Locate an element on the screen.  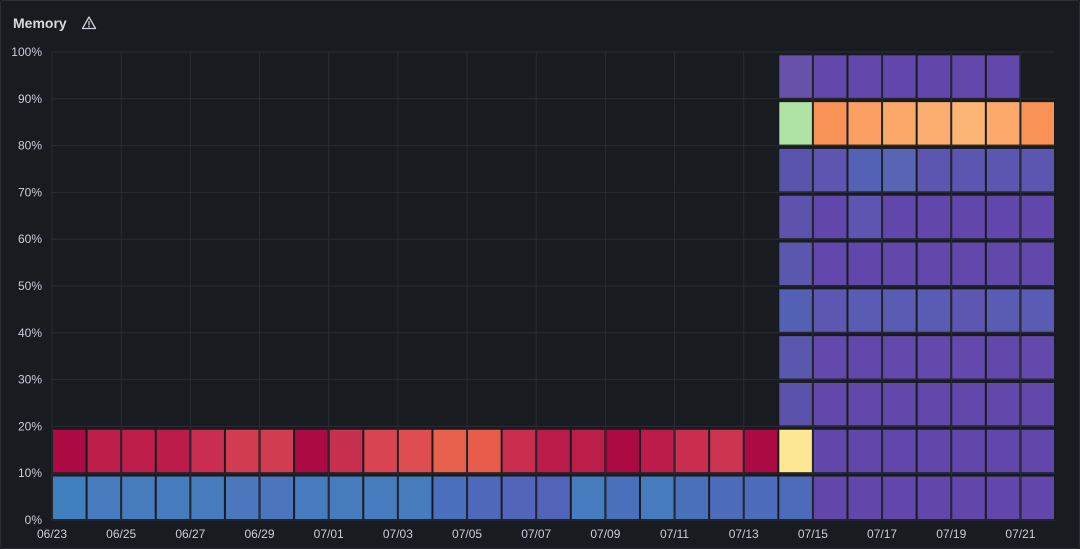
warning-triangle-icon is located at coordinates (89, 23).